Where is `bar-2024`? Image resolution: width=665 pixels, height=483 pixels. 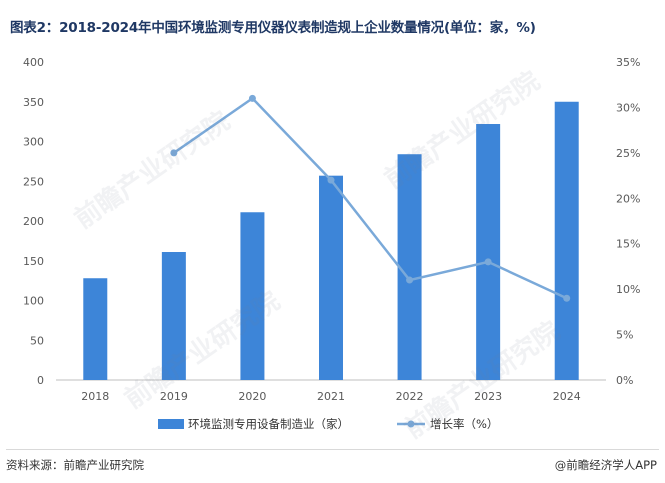 bar-2024 is located at coordinates (566, 240).